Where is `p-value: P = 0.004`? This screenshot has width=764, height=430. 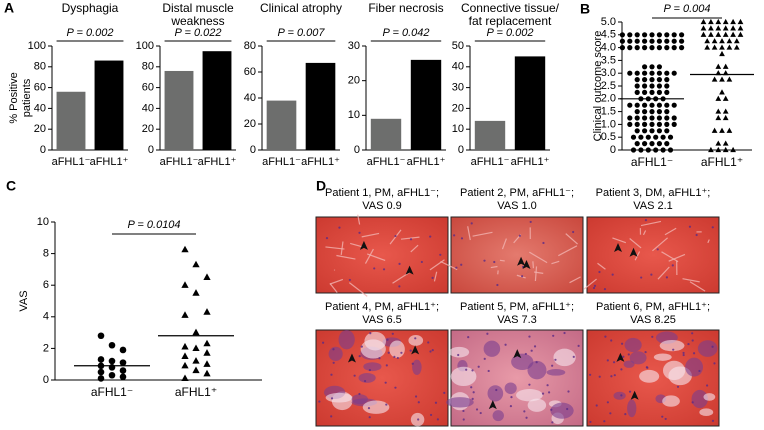 p-value: P = 0.004 is located at coordinates (687, 9).